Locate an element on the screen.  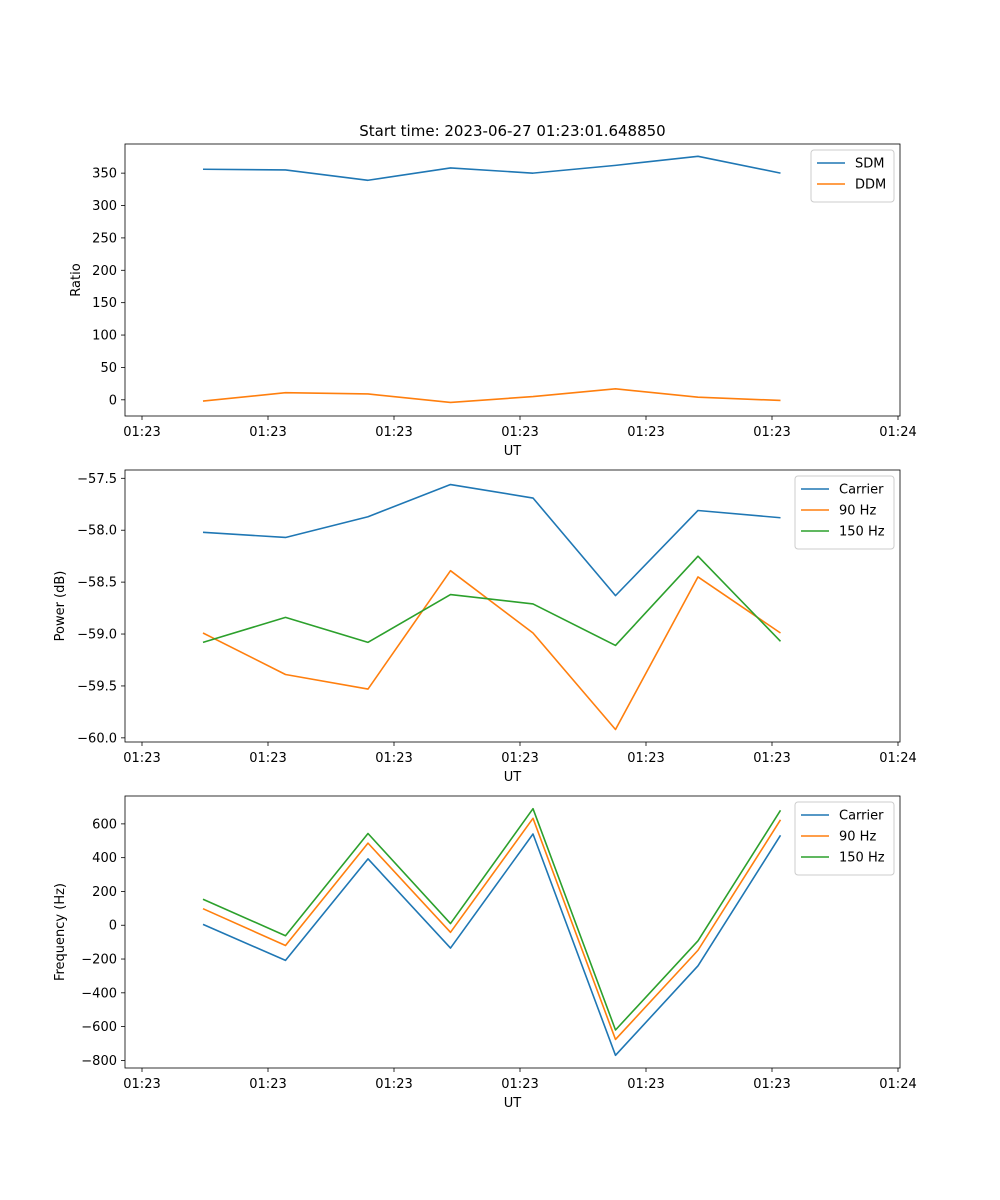
y-tick-label: 50 is located at coordinates (108, 368).